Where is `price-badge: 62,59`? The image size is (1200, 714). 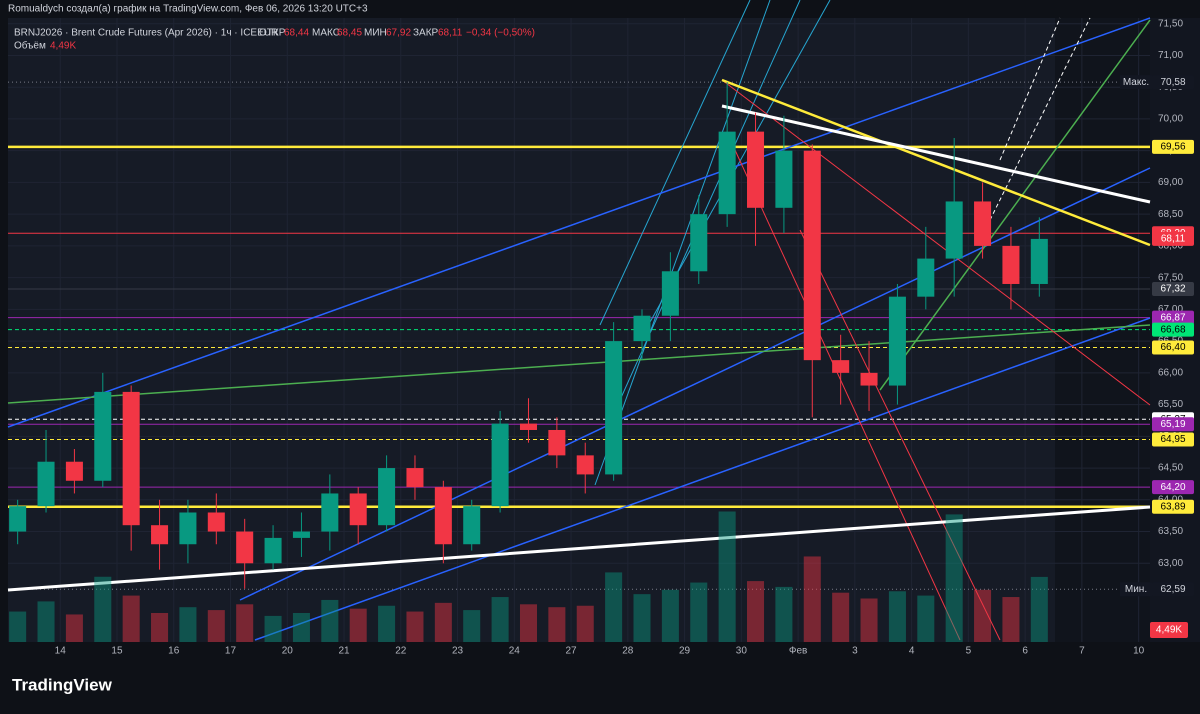 price-badge: 62,59 is located at coordinates (1172, 589).